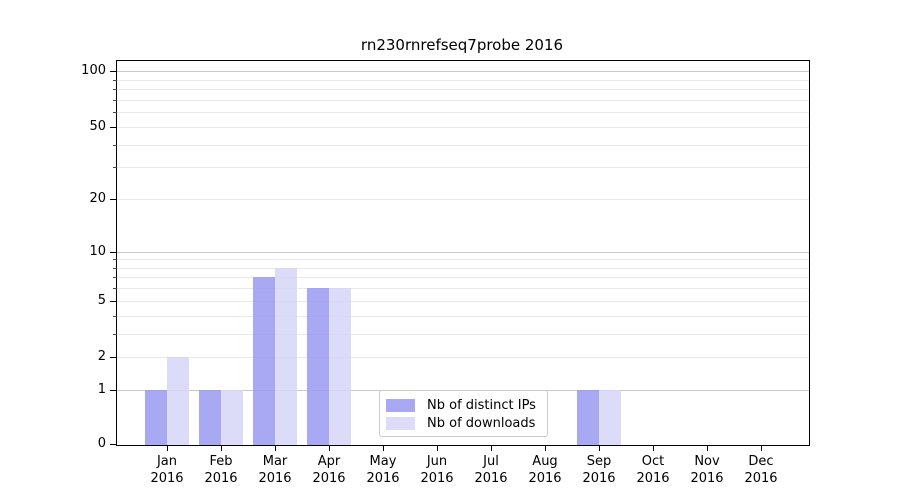  Describe the element at coordinates (400, 423) in the screenshot. I see `legend-swatch-downloads-icon` at that location.